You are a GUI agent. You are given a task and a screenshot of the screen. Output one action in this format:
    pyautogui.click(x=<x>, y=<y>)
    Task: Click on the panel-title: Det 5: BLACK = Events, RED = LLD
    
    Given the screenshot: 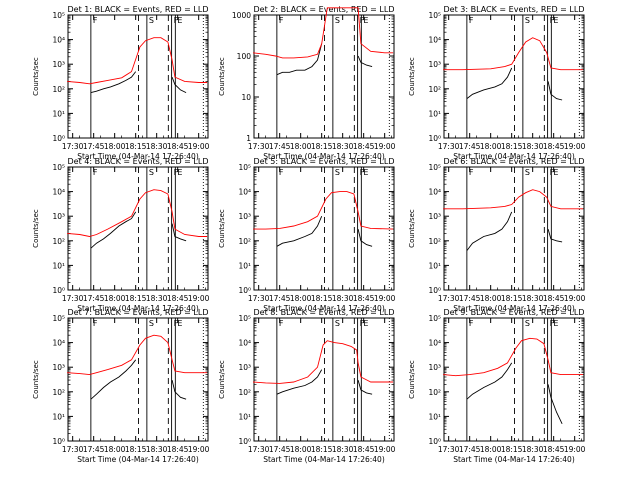 What is the action you would take?
    pyautogui.click(x=324, y=161)
    